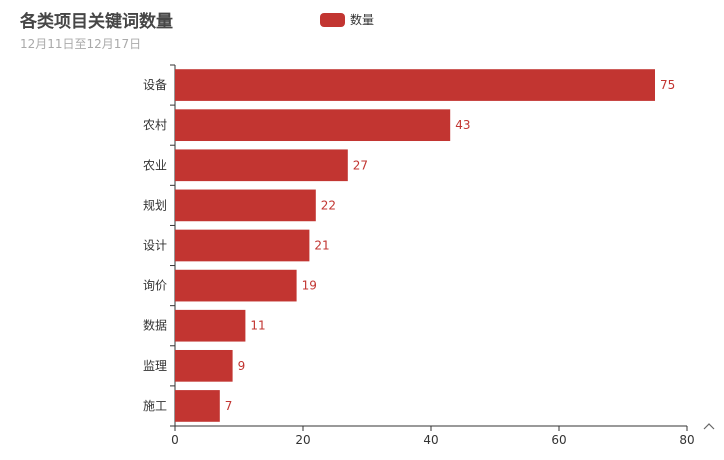 The height and width of the screenshot is (460, 724). I want to click on chart-subtitle: 12月11日至12月17日, so click(81, 44).